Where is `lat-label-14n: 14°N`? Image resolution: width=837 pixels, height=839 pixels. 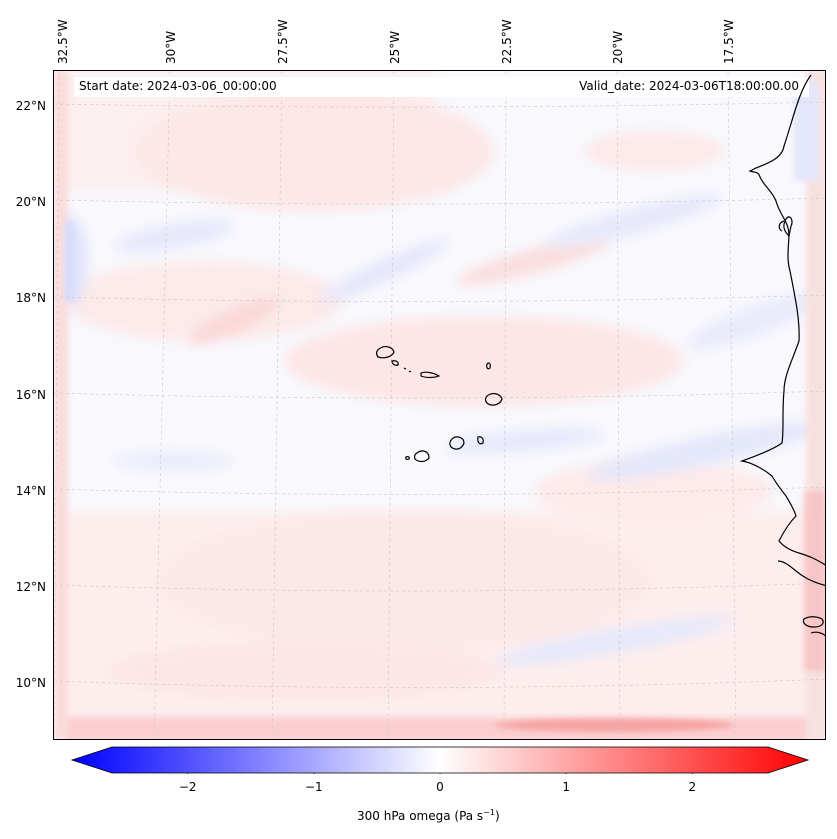
lat-label-14n: 14°N is located at coordinates (30, 491).